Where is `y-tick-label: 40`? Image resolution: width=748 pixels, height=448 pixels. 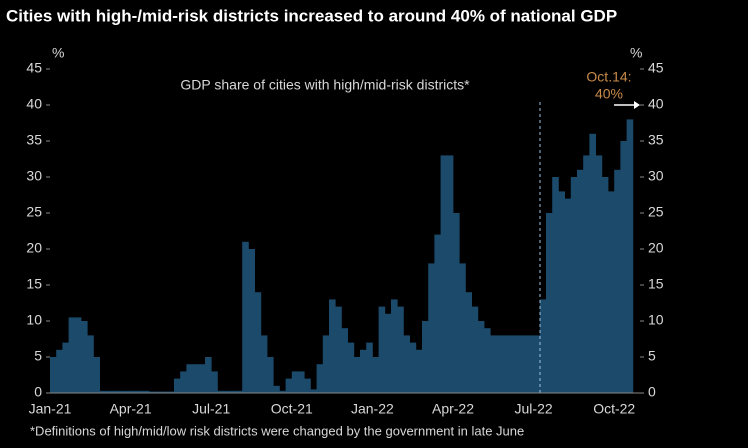 y-tick-label: 40 is located at coordinates (34, 104).